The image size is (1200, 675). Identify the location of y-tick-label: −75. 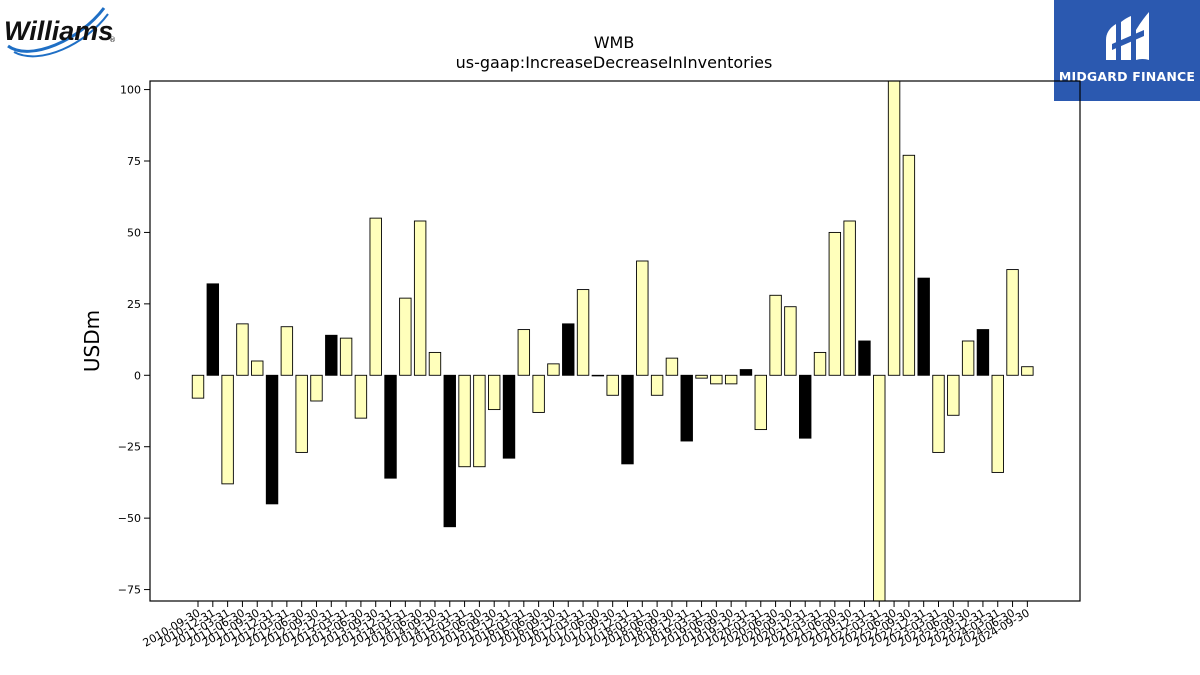
(129, 590).